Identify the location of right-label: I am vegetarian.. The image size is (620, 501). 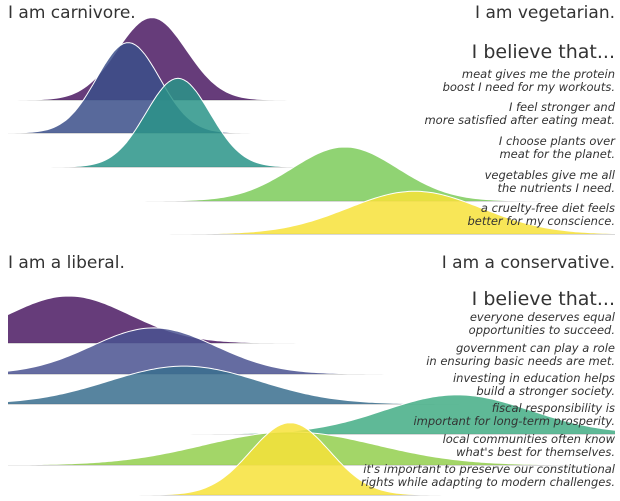
(545, 13).